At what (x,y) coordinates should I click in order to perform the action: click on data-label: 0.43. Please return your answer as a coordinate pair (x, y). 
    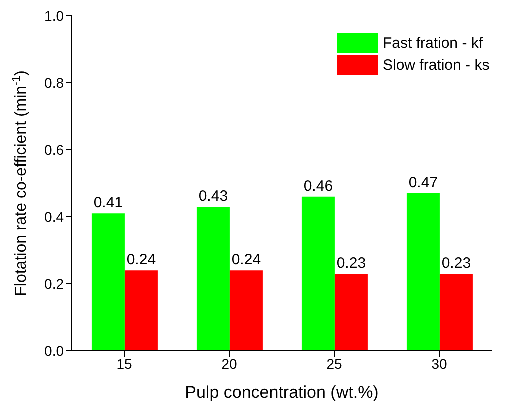
    Looking at the image, I should click on (213, 196).